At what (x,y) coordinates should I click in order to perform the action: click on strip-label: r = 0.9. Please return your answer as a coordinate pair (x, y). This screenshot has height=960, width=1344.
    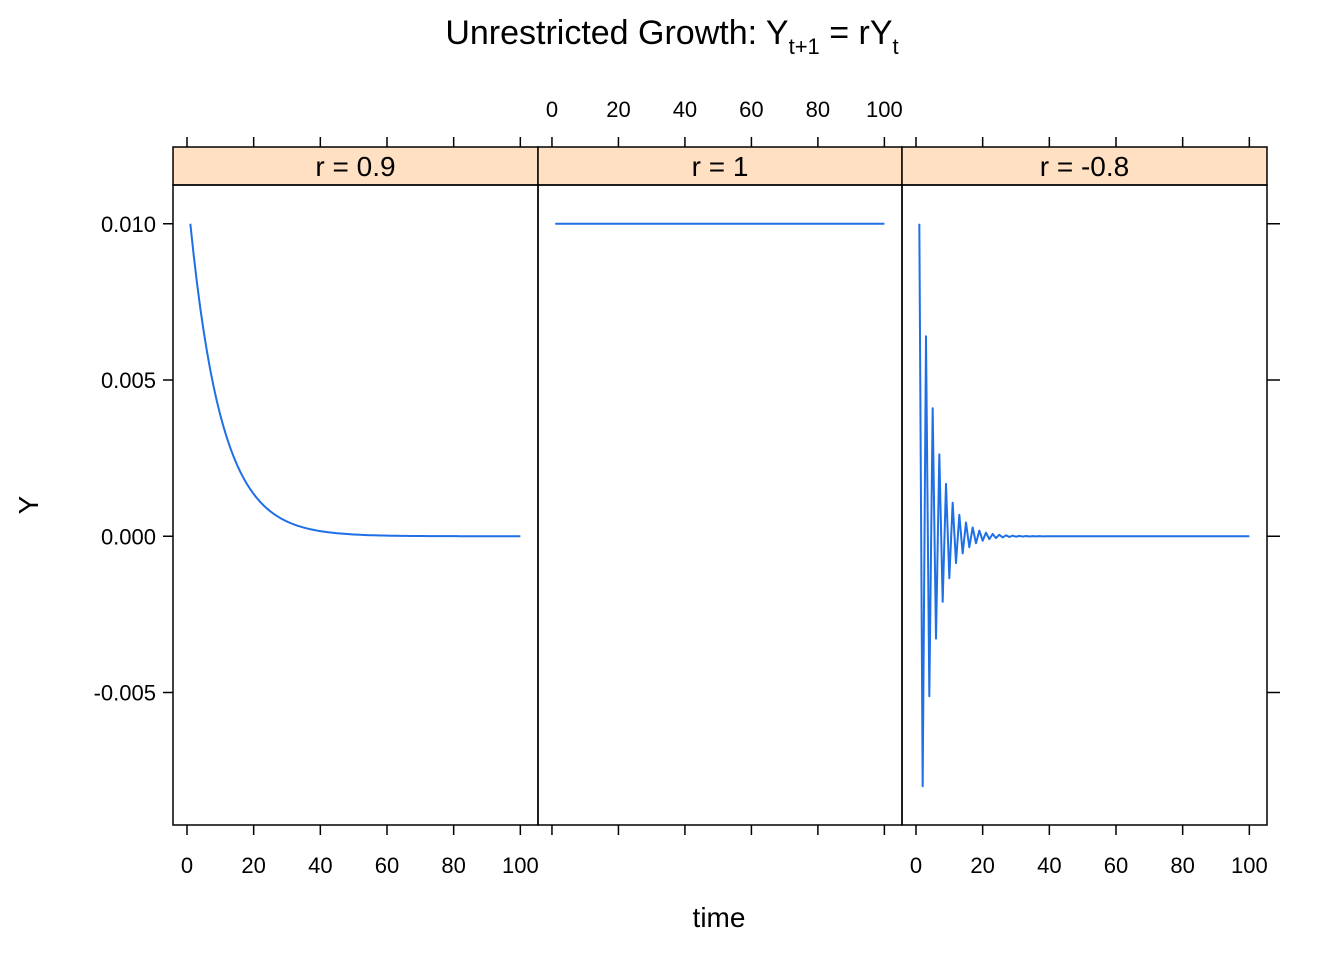
    Looking at the image, I should click on (355, 166).